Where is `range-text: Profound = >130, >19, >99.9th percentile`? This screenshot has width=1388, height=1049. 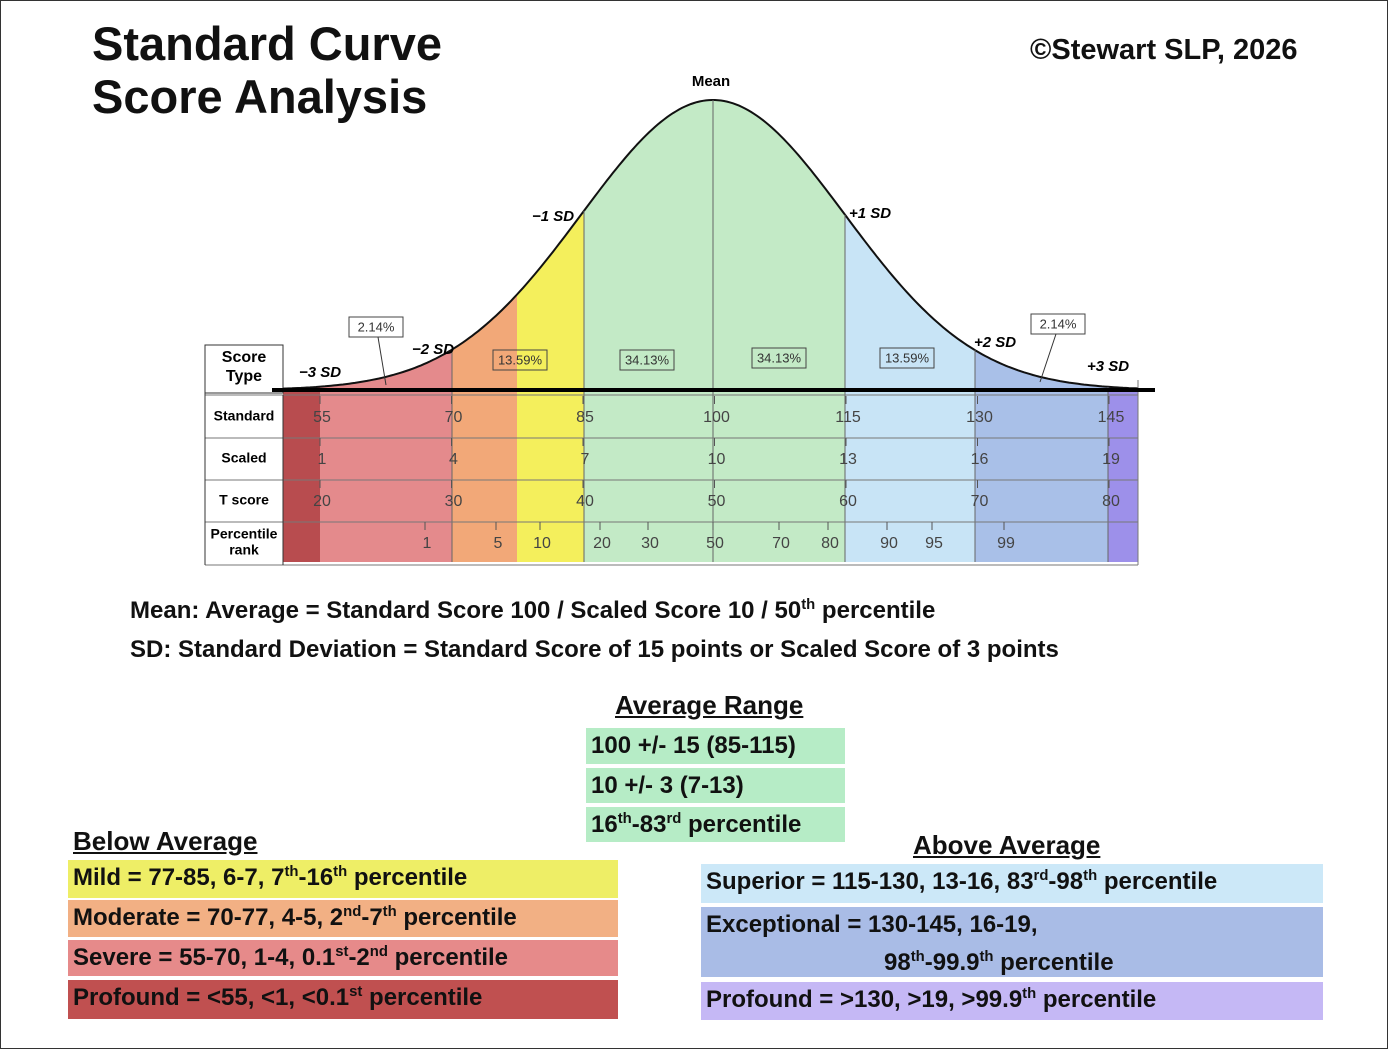
range-text: Profound = >130, >19, >99.9th percentile is located at coordinates (931, 1000).